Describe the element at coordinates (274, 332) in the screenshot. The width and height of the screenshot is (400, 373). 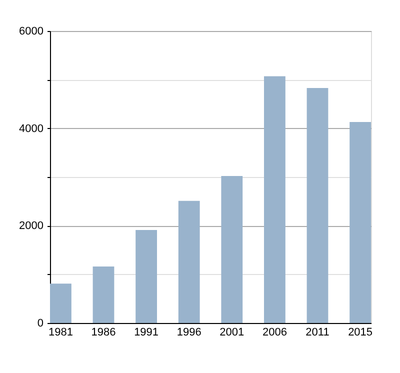
I see `x-tick-label: 2006` at that location.